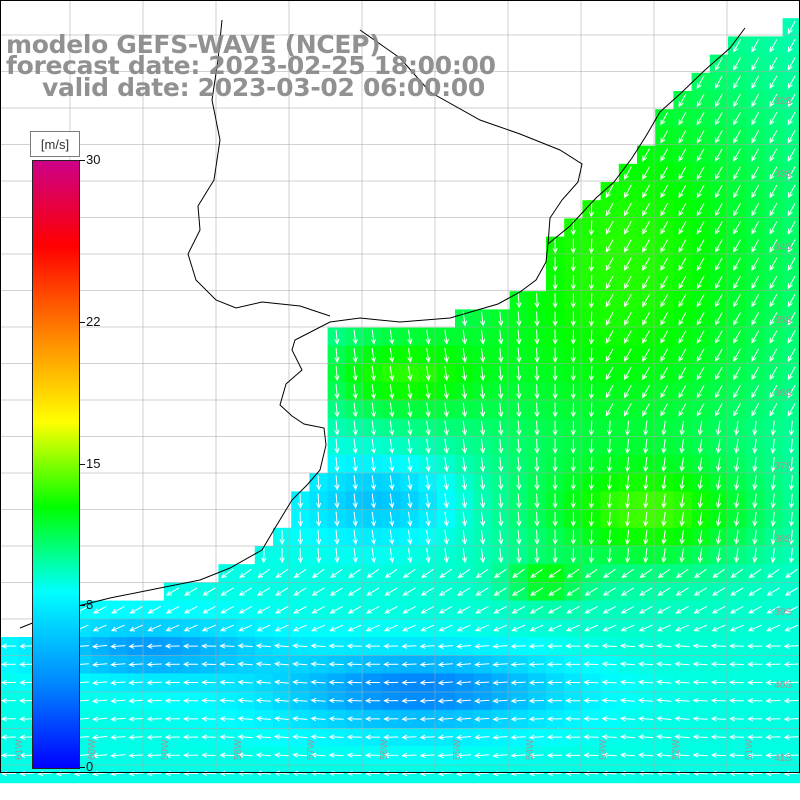 This screenshot has height=800, width=800. Describe the element at coordinates (56, 464) in the screenshot. I see `colorbar` at that location.